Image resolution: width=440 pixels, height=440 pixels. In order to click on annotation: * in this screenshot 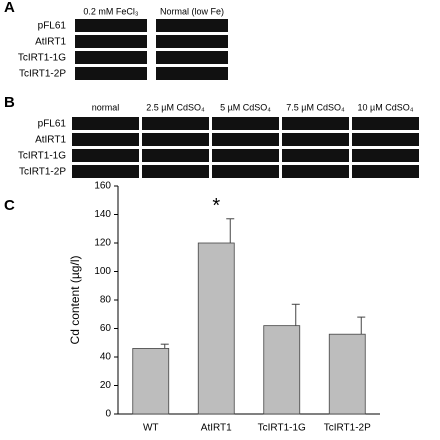, I will do `click(216, 206)`.